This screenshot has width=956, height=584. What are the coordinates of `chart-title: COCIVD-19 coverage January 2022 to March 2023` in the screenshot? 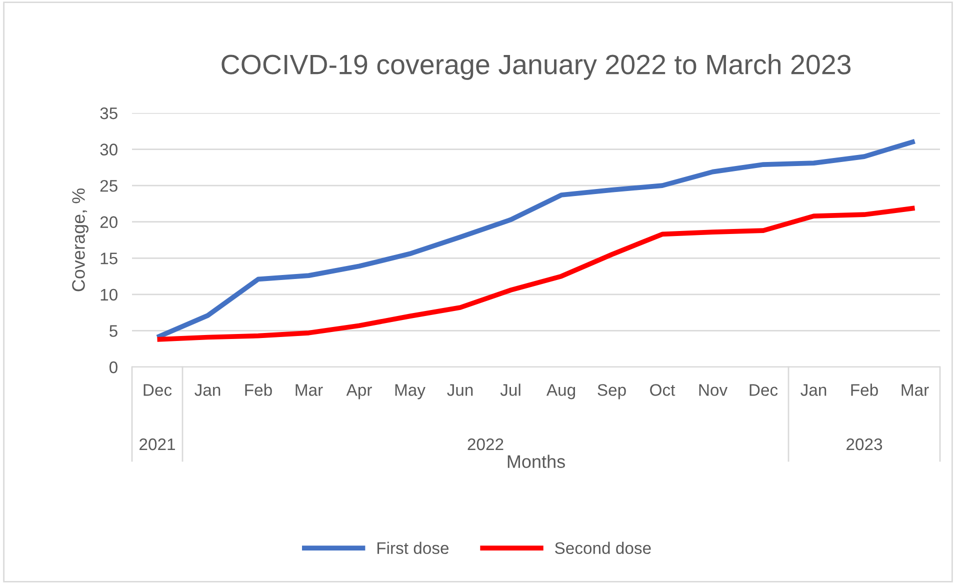 It's located at (536, 67).